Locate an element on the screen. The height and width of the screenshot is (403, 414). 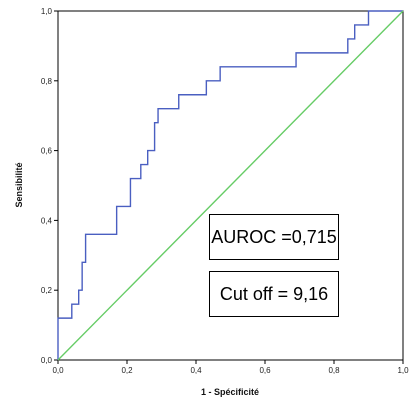
auroc-label: AUROC =0,715 is located at coordinates (274, 236).